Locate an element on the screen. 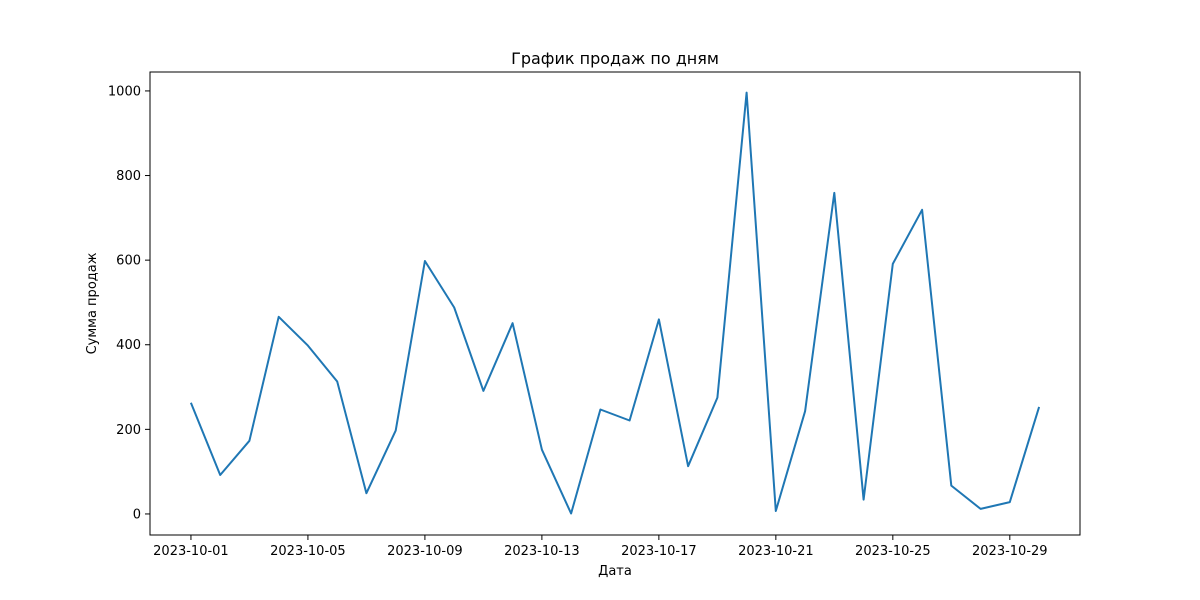 The width and height of the screenshot is (1200, 600). x-tick-label: 2023-10-29 is located at coordinates (1010, 551).